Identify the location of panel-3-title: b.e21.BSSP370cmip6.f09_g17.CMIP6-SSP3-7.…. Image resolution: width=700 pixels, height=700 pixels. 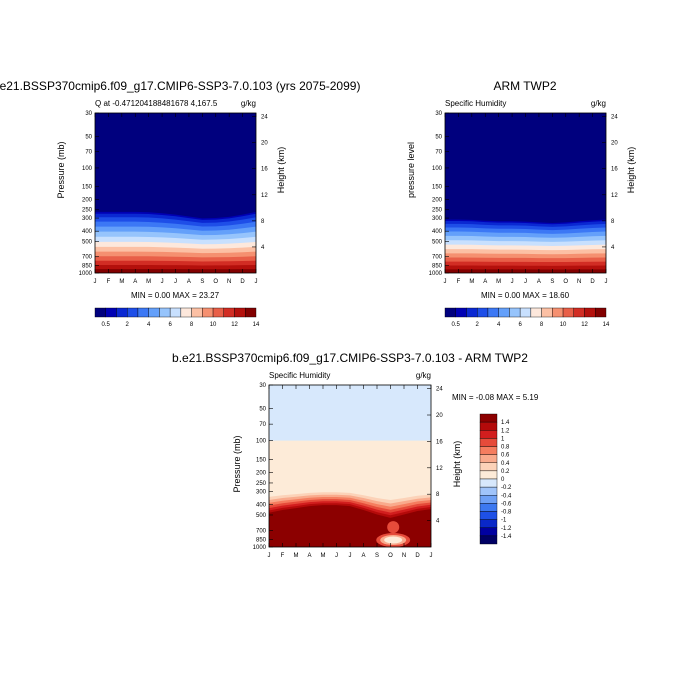
(350, 358).